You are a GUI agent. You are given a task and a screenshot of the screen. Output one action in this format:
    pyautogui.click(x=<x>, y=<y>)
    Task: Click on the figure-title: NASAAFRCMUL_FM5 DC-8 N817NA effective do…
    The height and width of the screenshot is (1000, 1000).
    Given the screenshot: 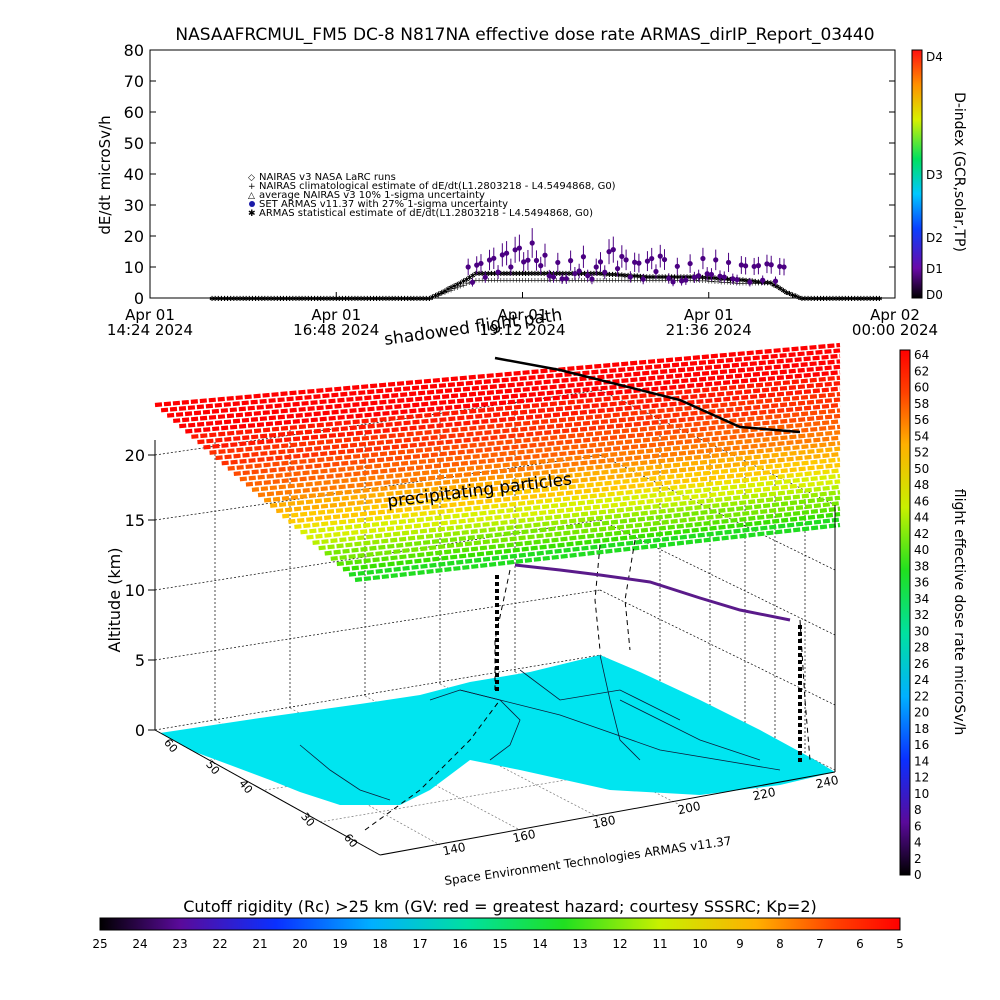 What is the action you would take?
    pyautogui.click(x=524, y=35)
    